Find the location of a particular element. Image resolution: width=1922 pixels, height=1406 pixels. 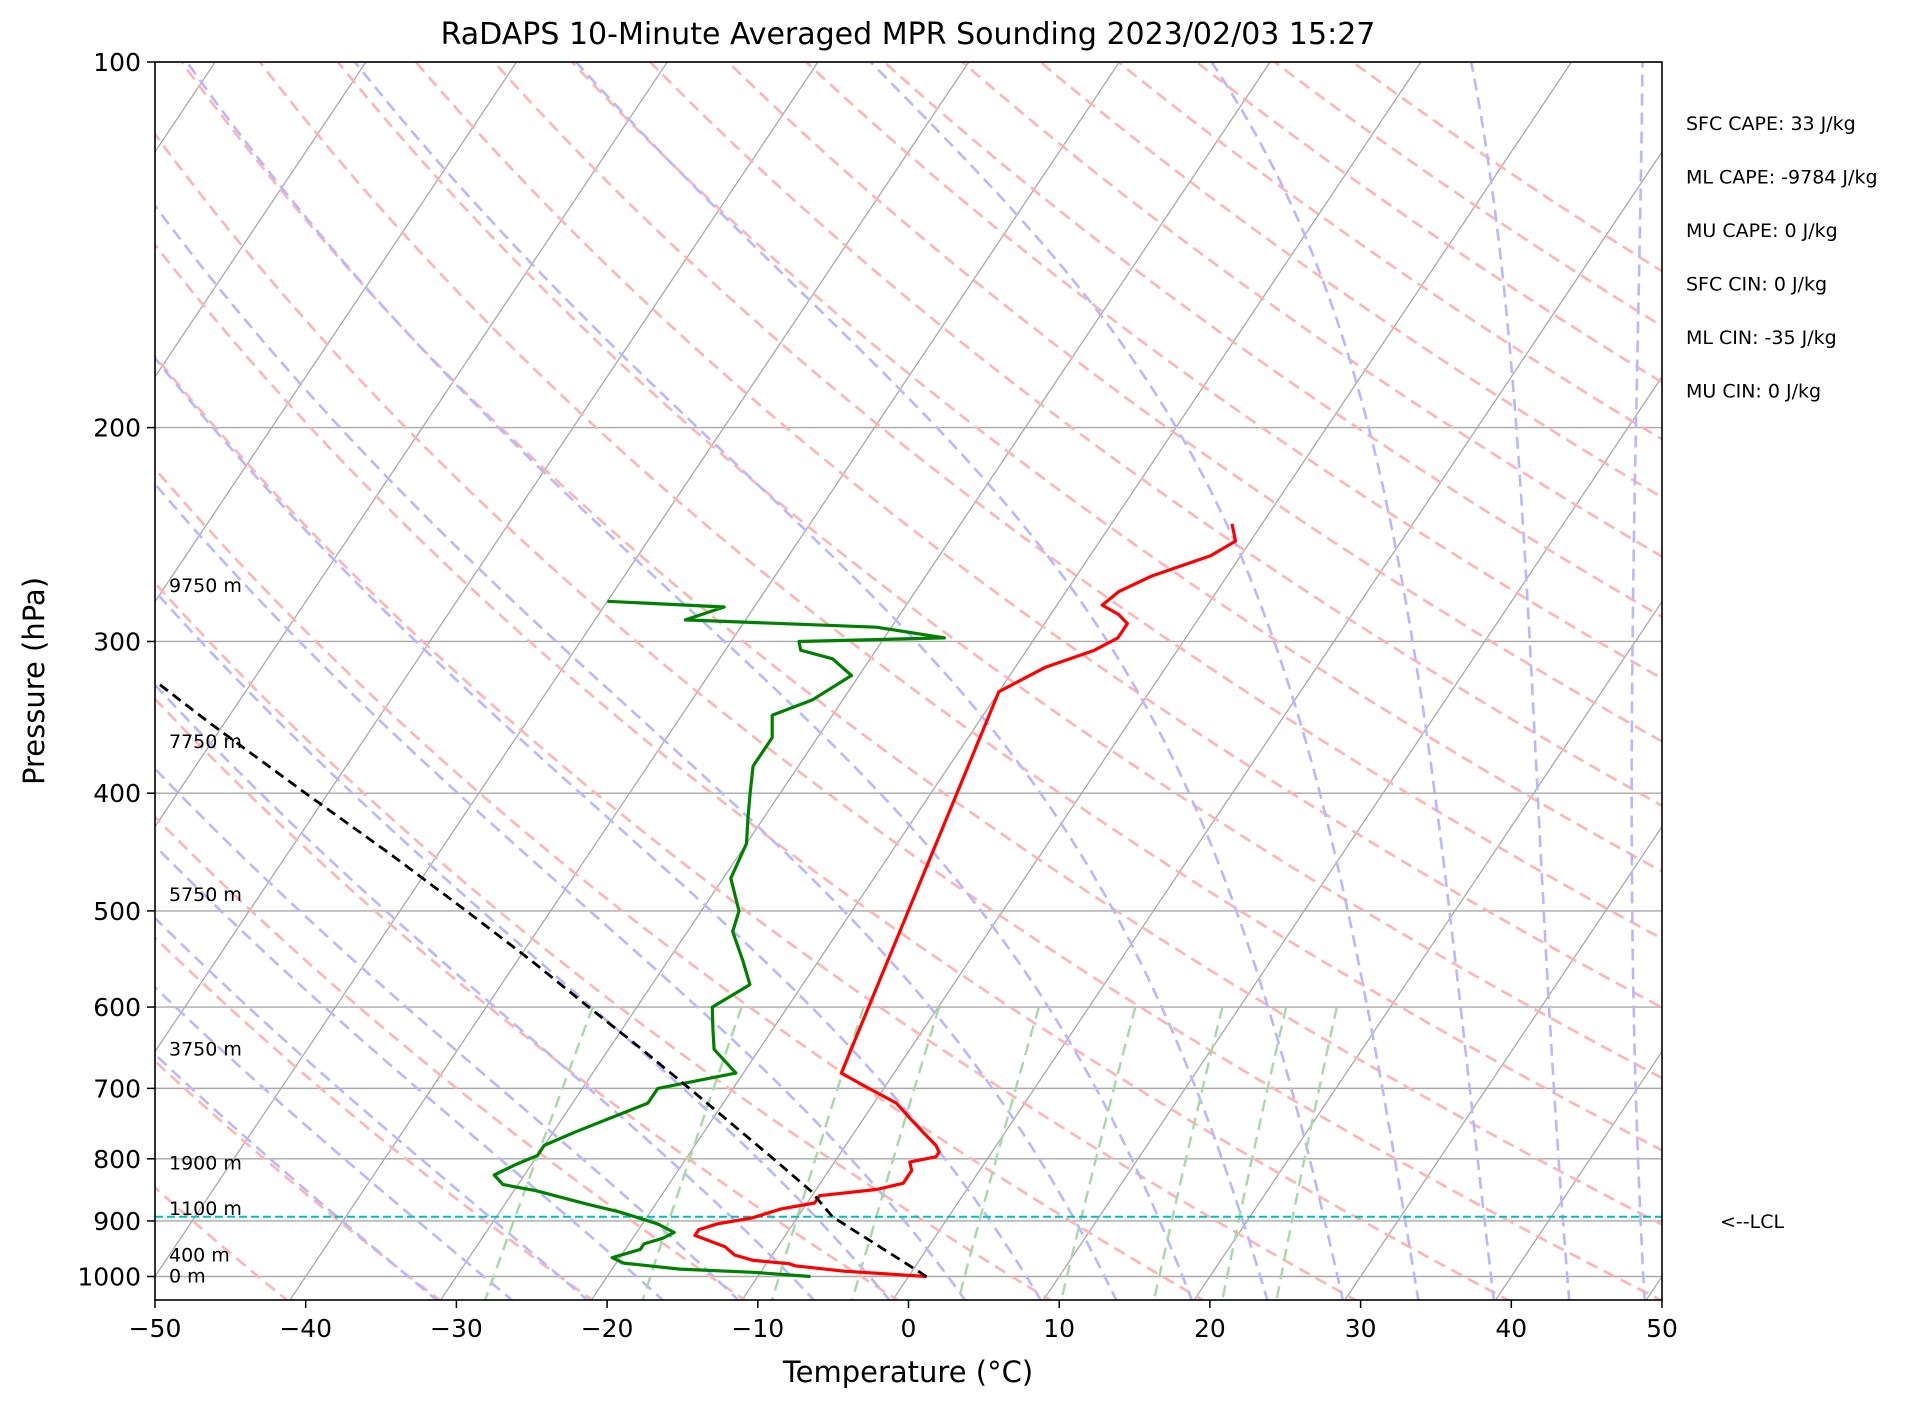

y-tick-label: 300 is located at coordinates (117, 641).